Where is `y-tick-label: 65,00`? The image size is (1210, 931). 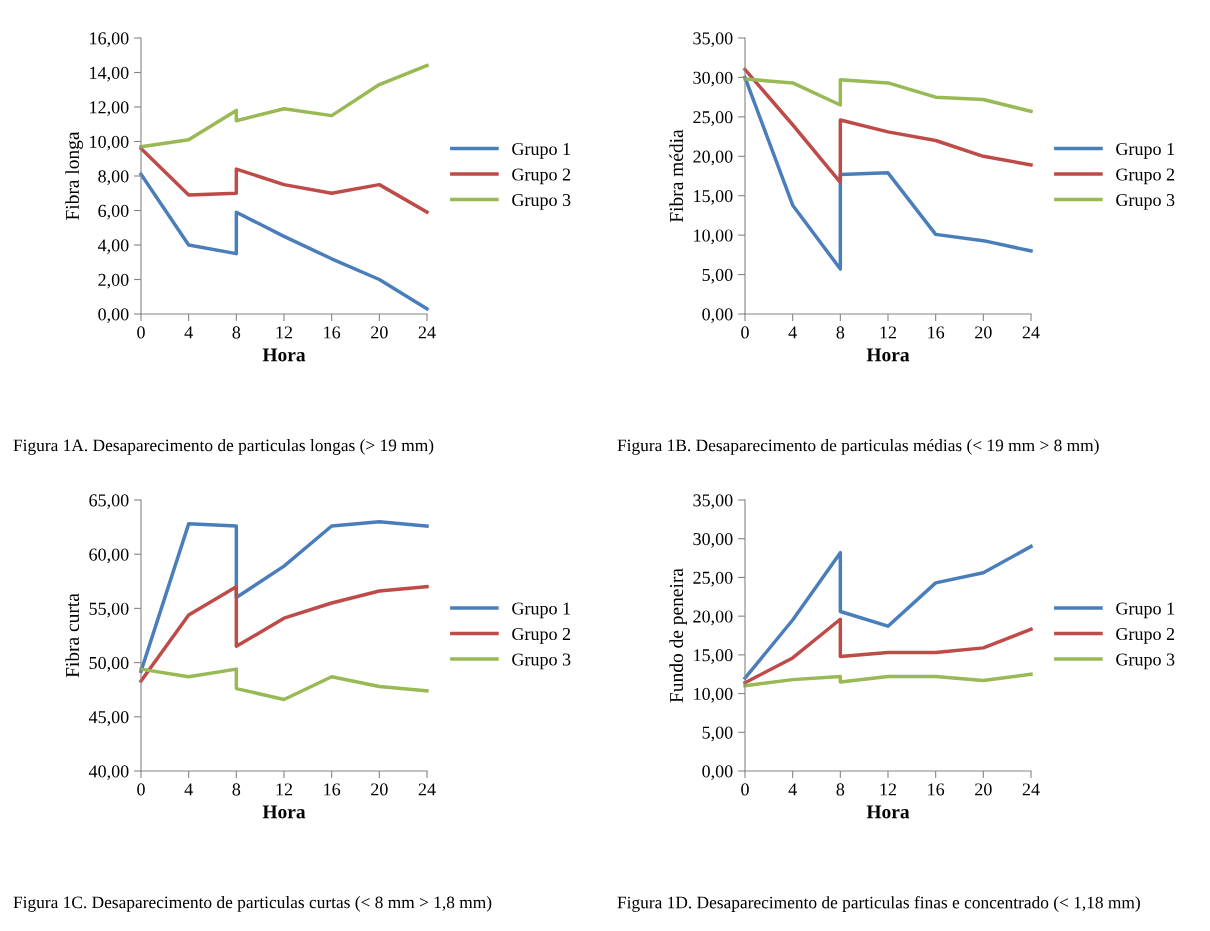
y-tick-label: 65,00 is located at coordinates (109, 502).